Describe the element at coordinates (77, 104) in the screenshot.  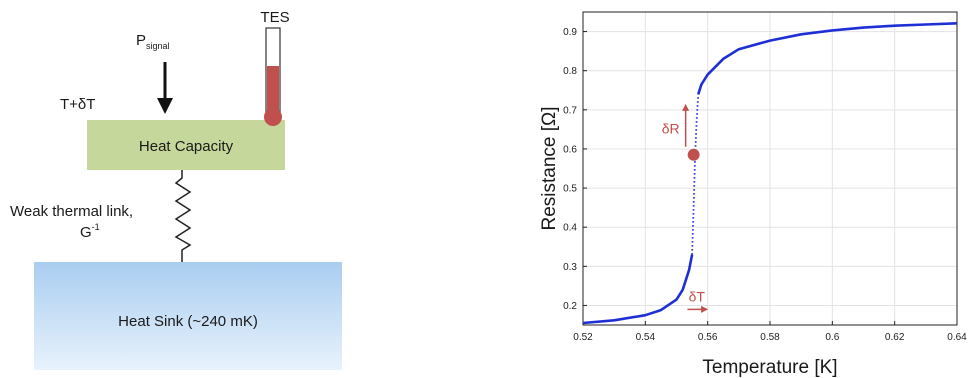
I see `temperature-label: T+δT` at that location.